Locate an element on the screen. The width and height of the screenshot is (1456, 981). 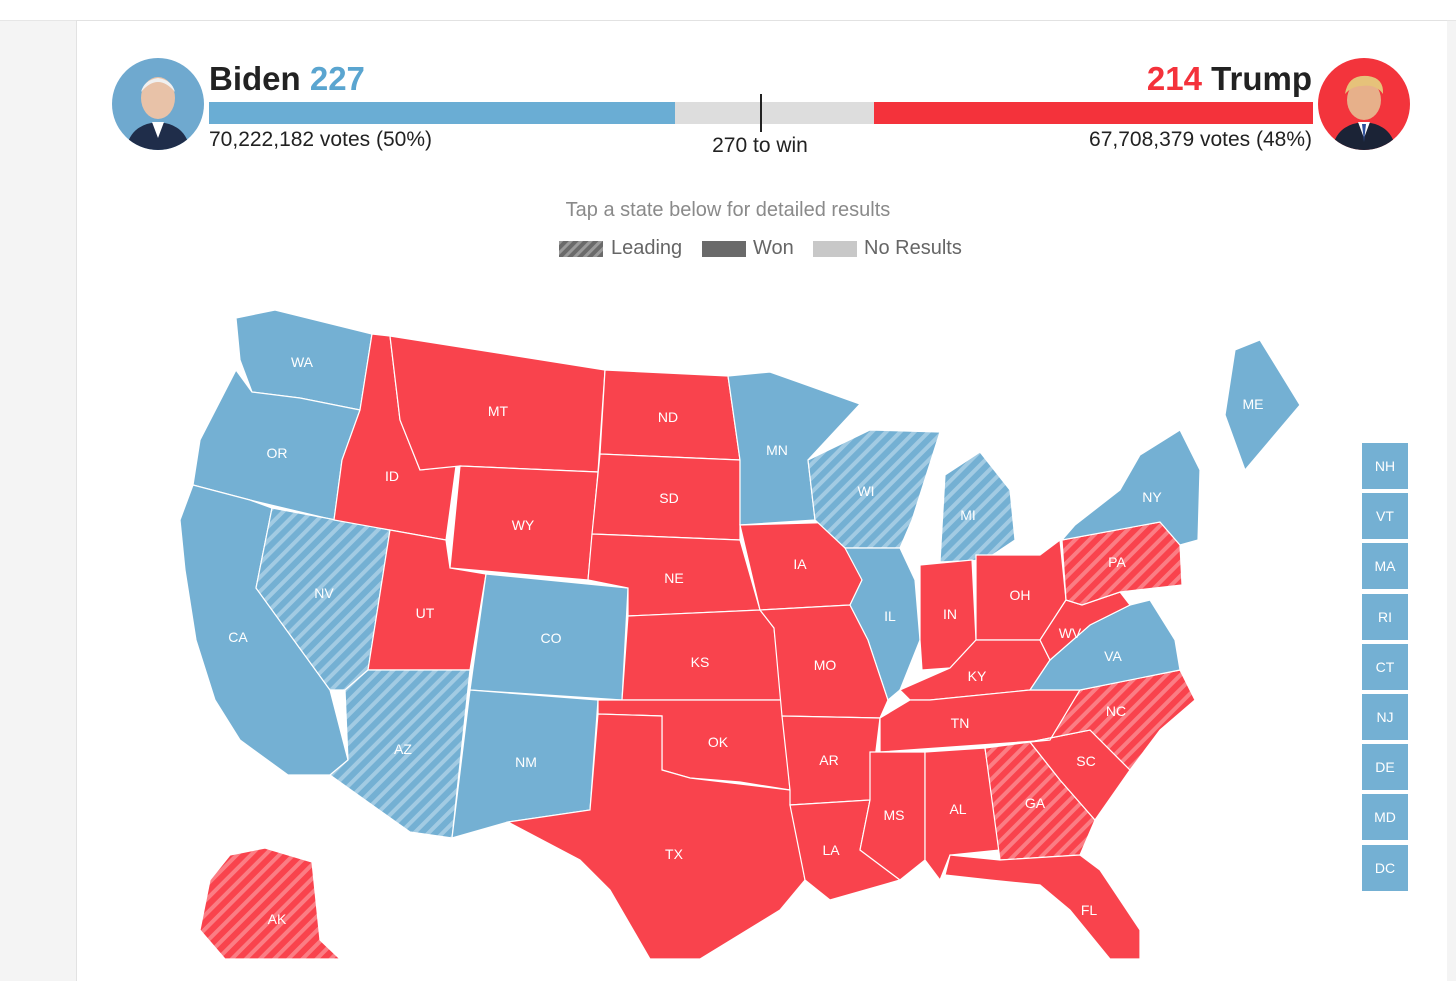
state-label-sd: SD is located at coordinates (668, 498).